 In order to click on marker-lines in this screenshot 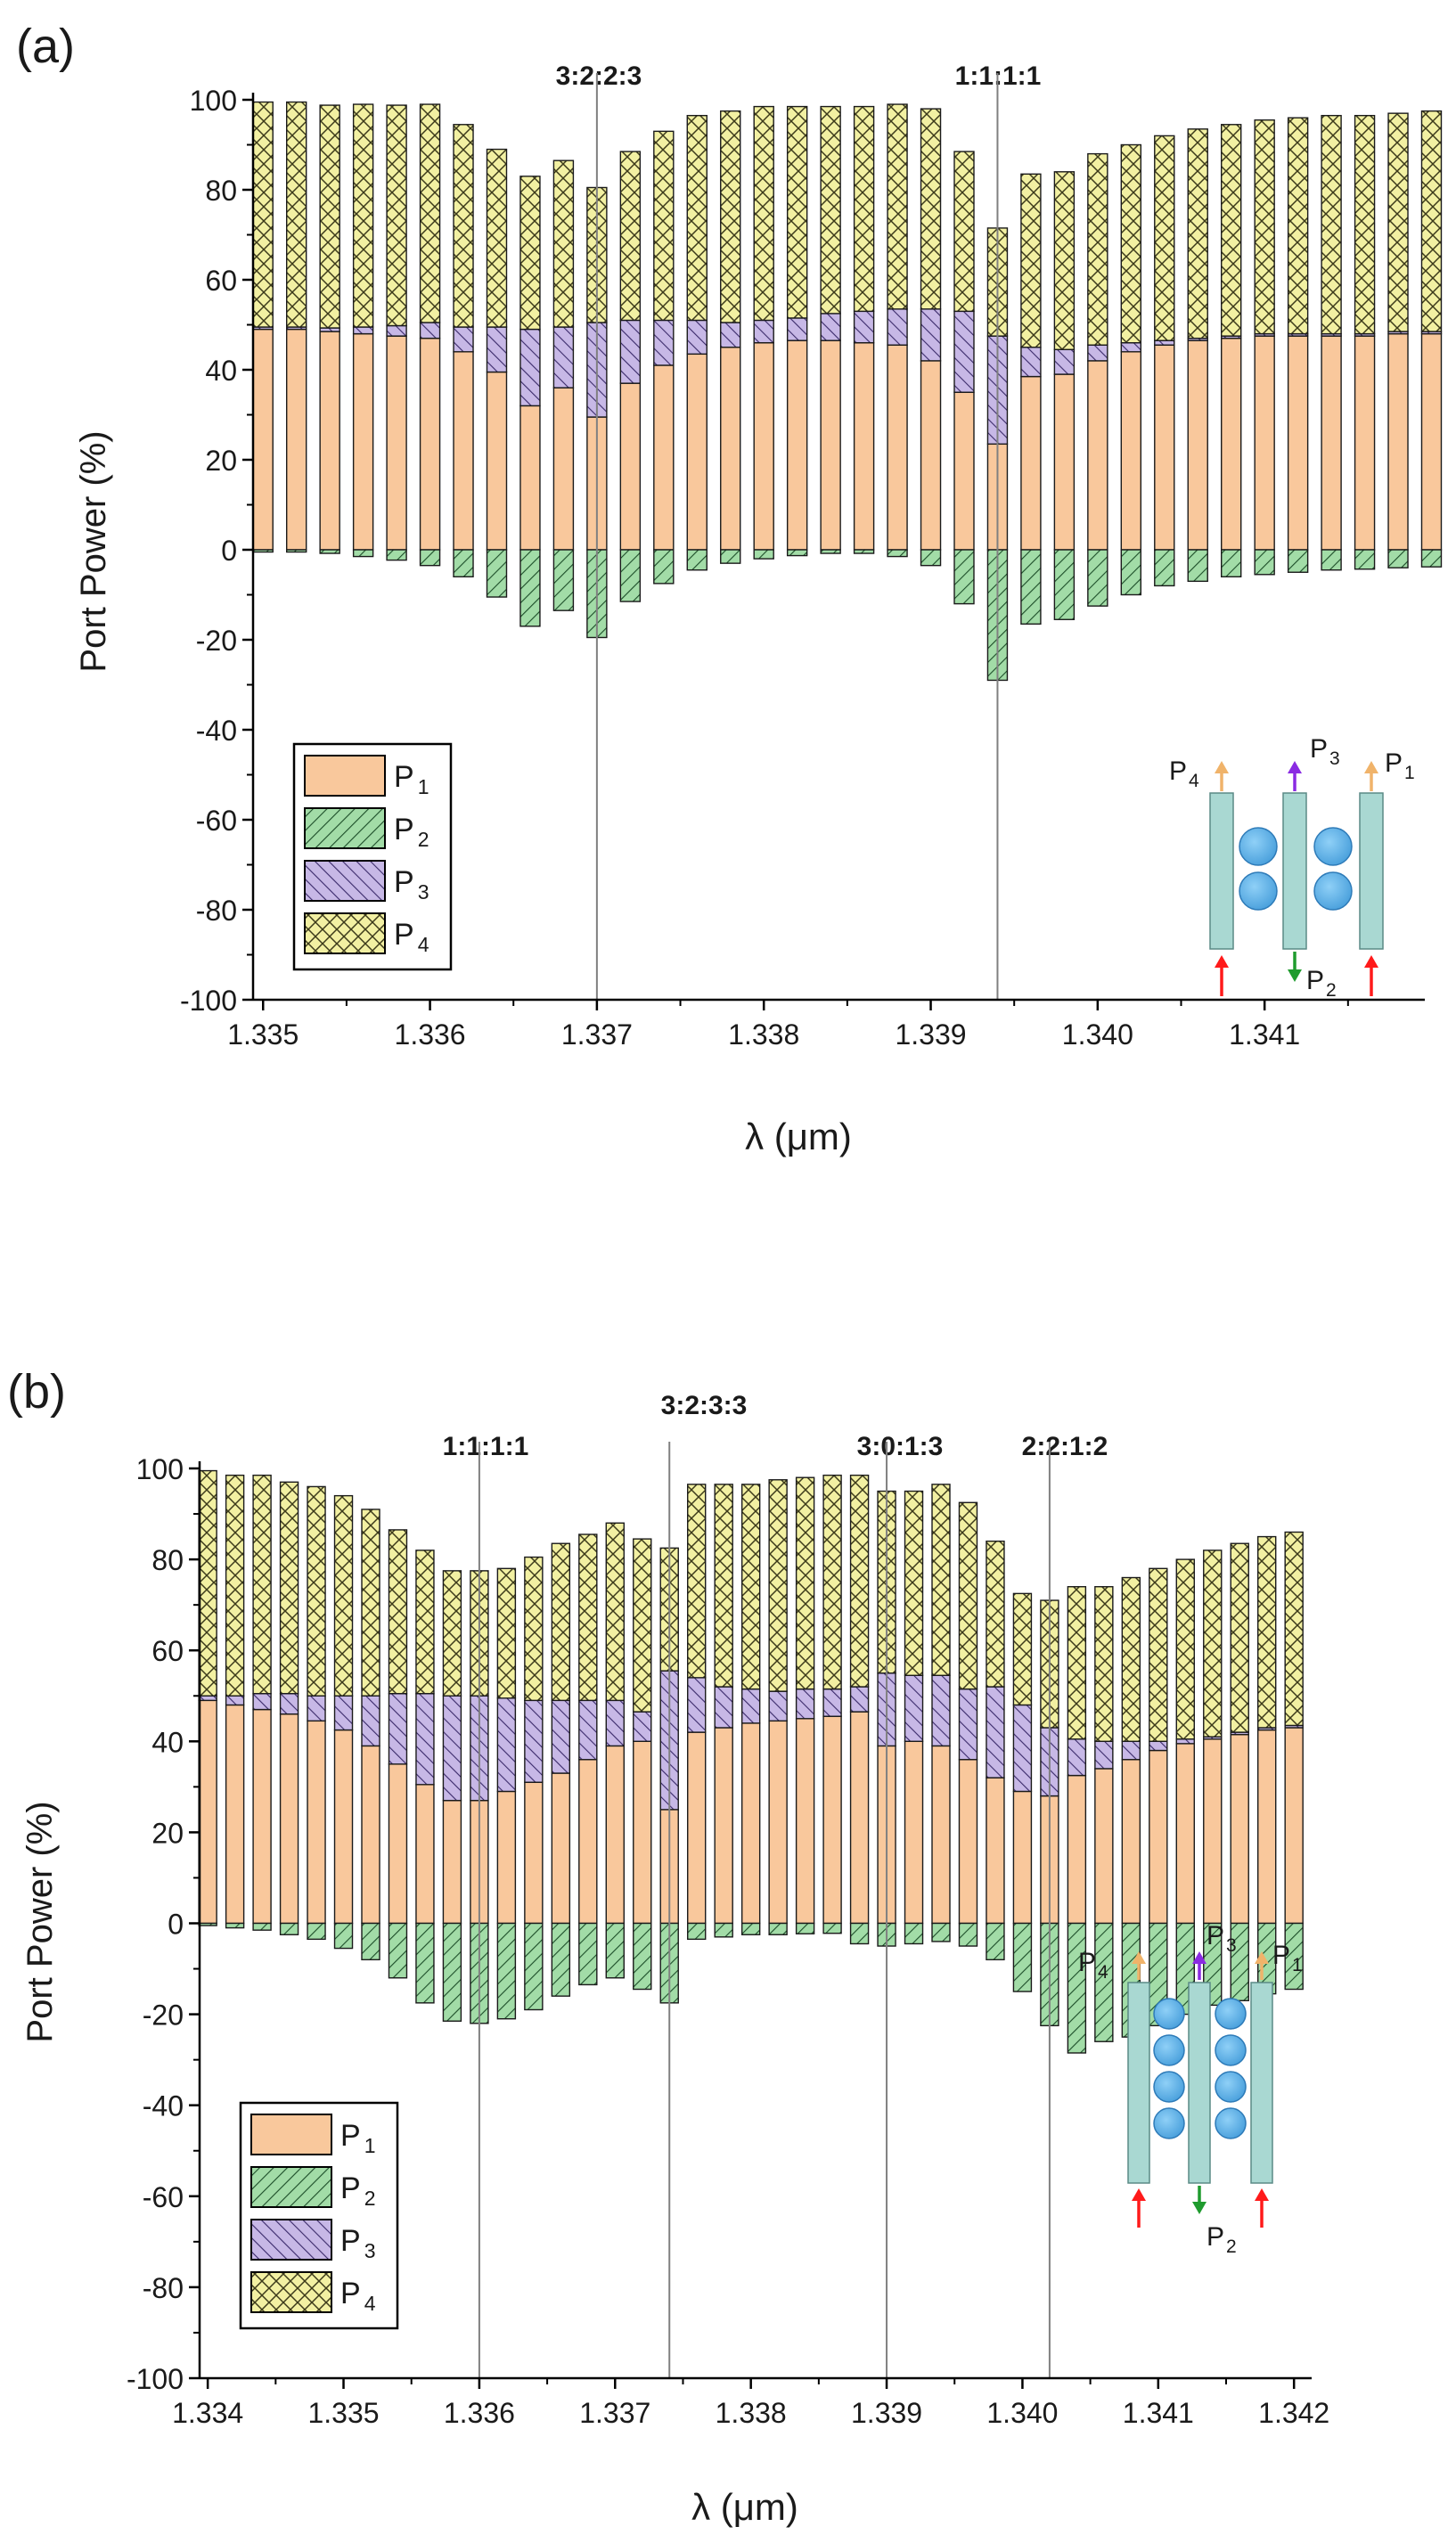, I will do `click(797, 536)`.